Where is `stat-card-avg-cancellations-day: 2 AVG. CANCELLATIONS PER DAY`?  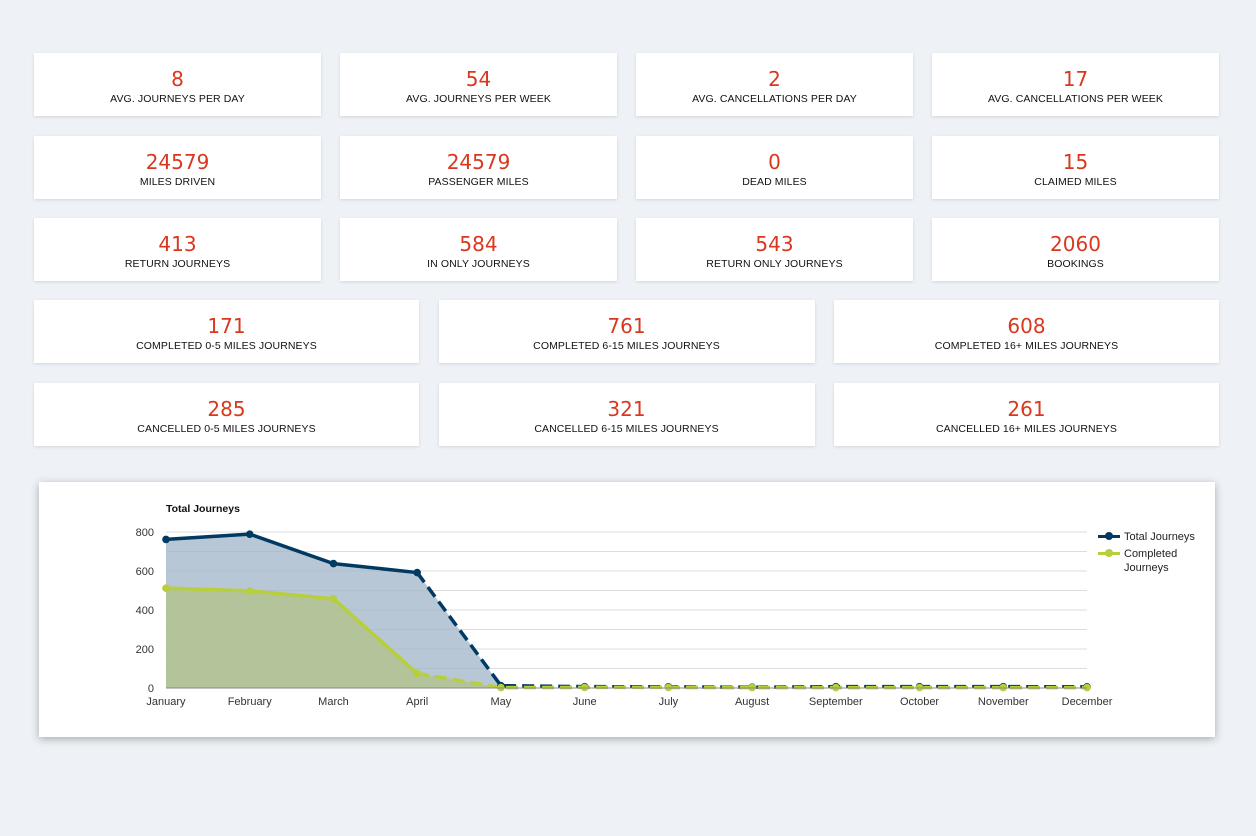
stat-card-avg-cancellations-day: 2 AVG. CANCELLATIONS PER DAY is located at coordinates (774, 84).